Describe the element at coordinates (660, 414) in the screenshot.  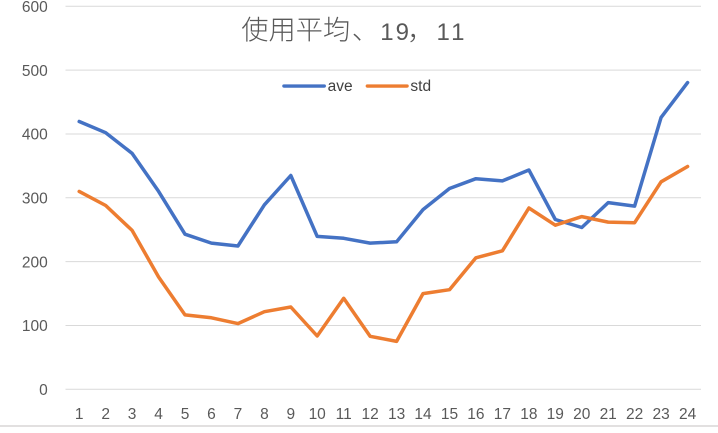
I see `svg-text: 23` at that location.